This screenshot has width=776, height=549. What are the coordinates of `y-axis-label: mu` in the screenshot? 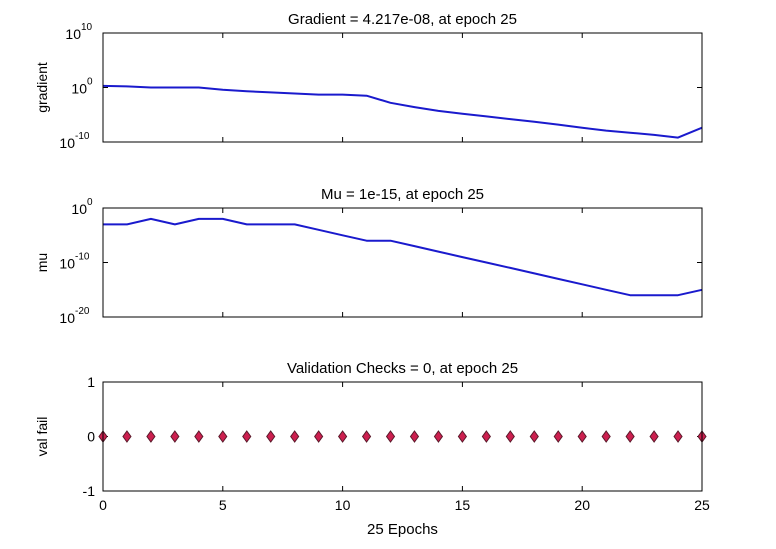 It's located at (42, 262).